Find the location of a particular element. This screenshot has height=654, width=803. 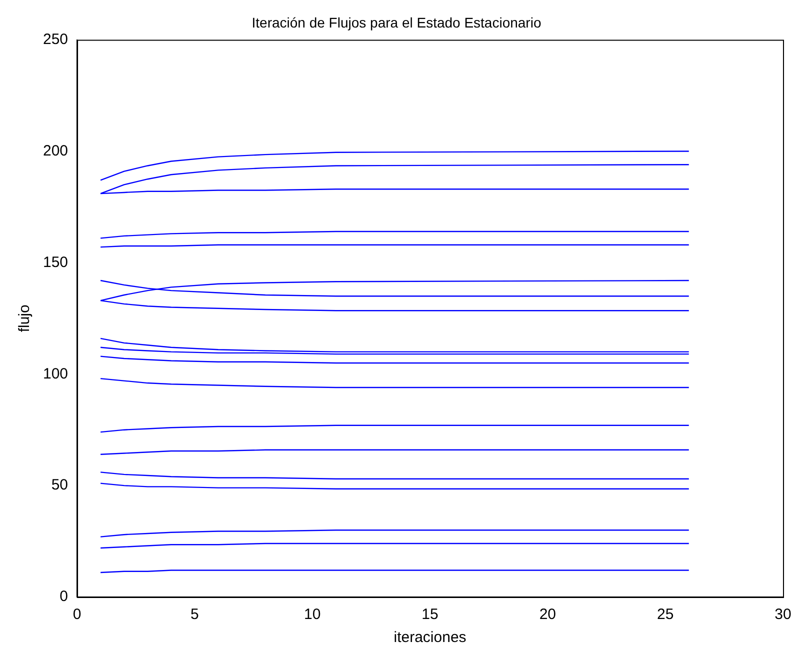

y-tick-label: 100 is located at coordinates (55, 373).